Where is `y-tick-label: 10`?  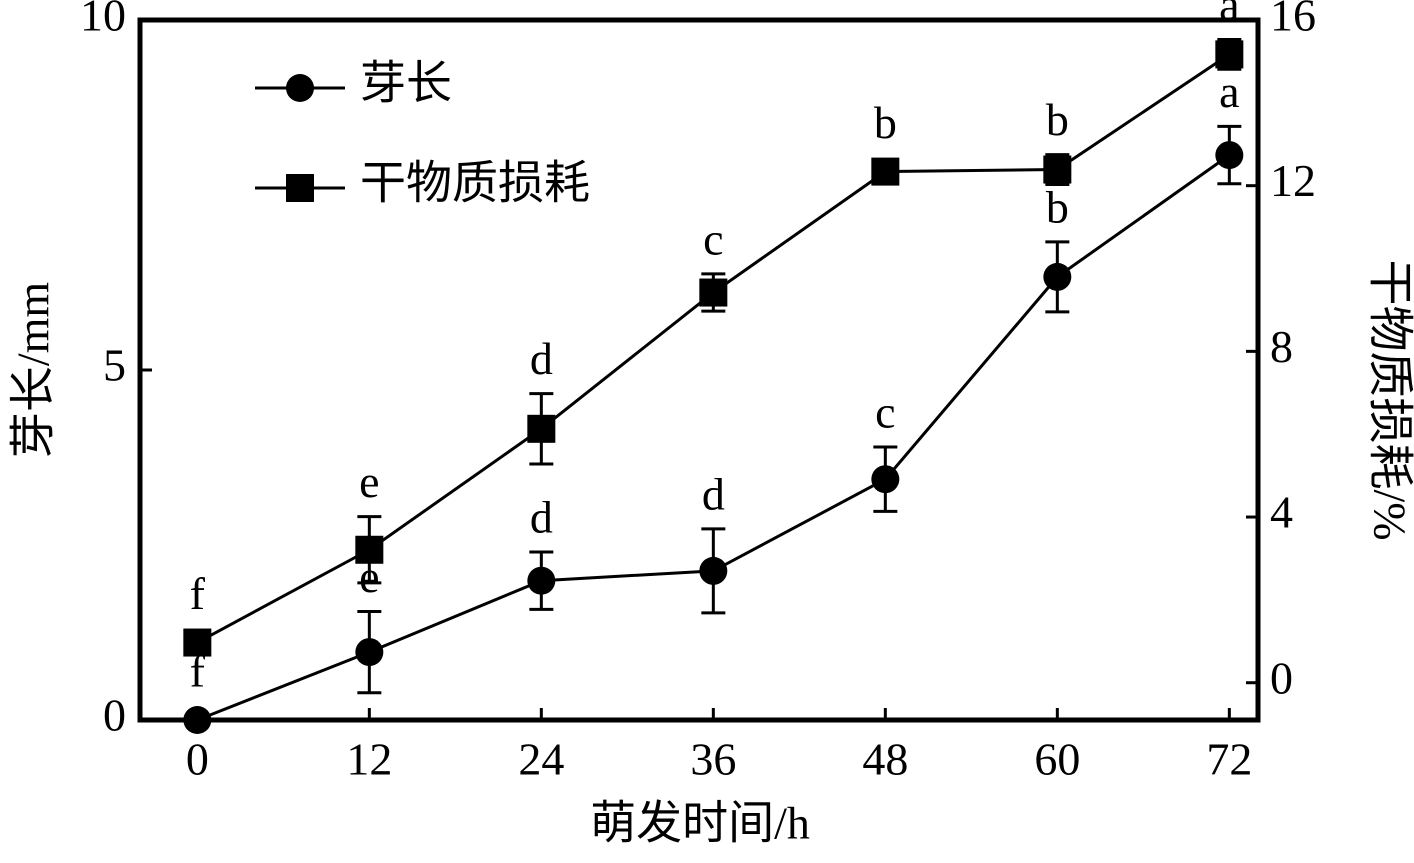 y-tick-label: 10 is located at coordinates (103, 20).